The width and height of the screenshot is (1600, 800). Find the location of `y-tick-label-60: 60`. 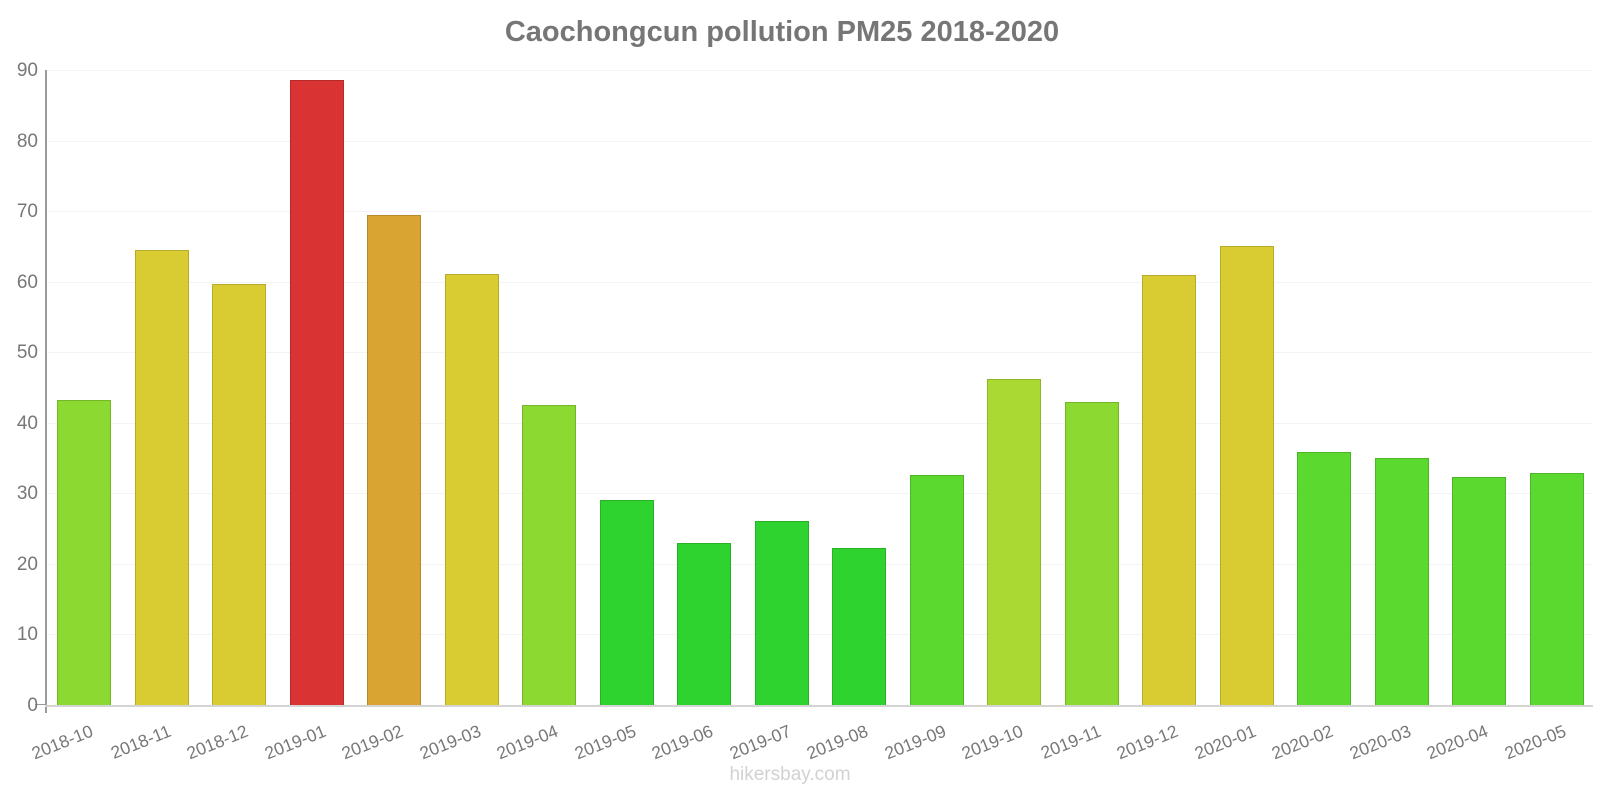

y-tick-label-60: 60 is located at coordinates (27, 282).